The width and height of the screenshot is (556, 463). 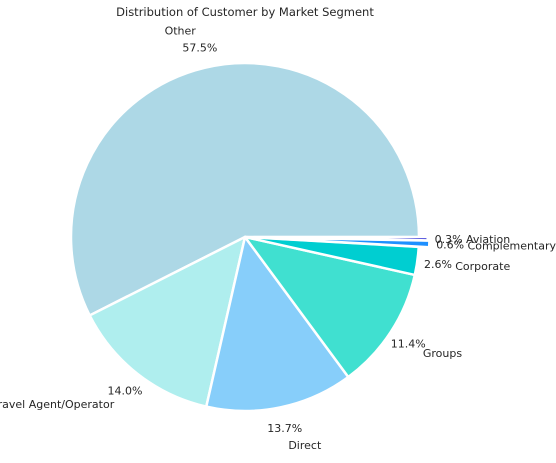 What do you see at coordinates (305, 445) in the screenshot?
I see `pie-category-label-direct: Direct` at bounding box center [305, 445].